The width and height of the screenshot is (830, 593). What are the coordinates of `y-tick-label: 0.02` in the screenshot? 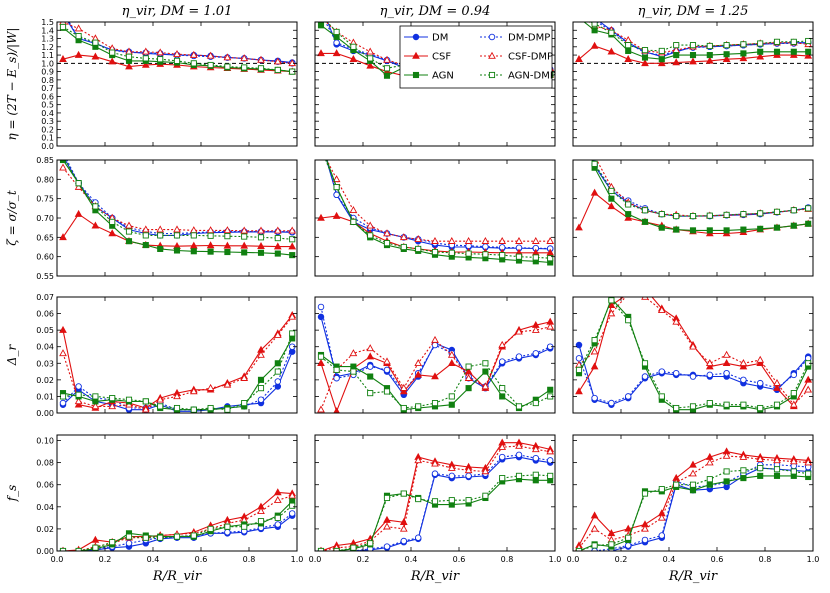 It's located at (45, 529).